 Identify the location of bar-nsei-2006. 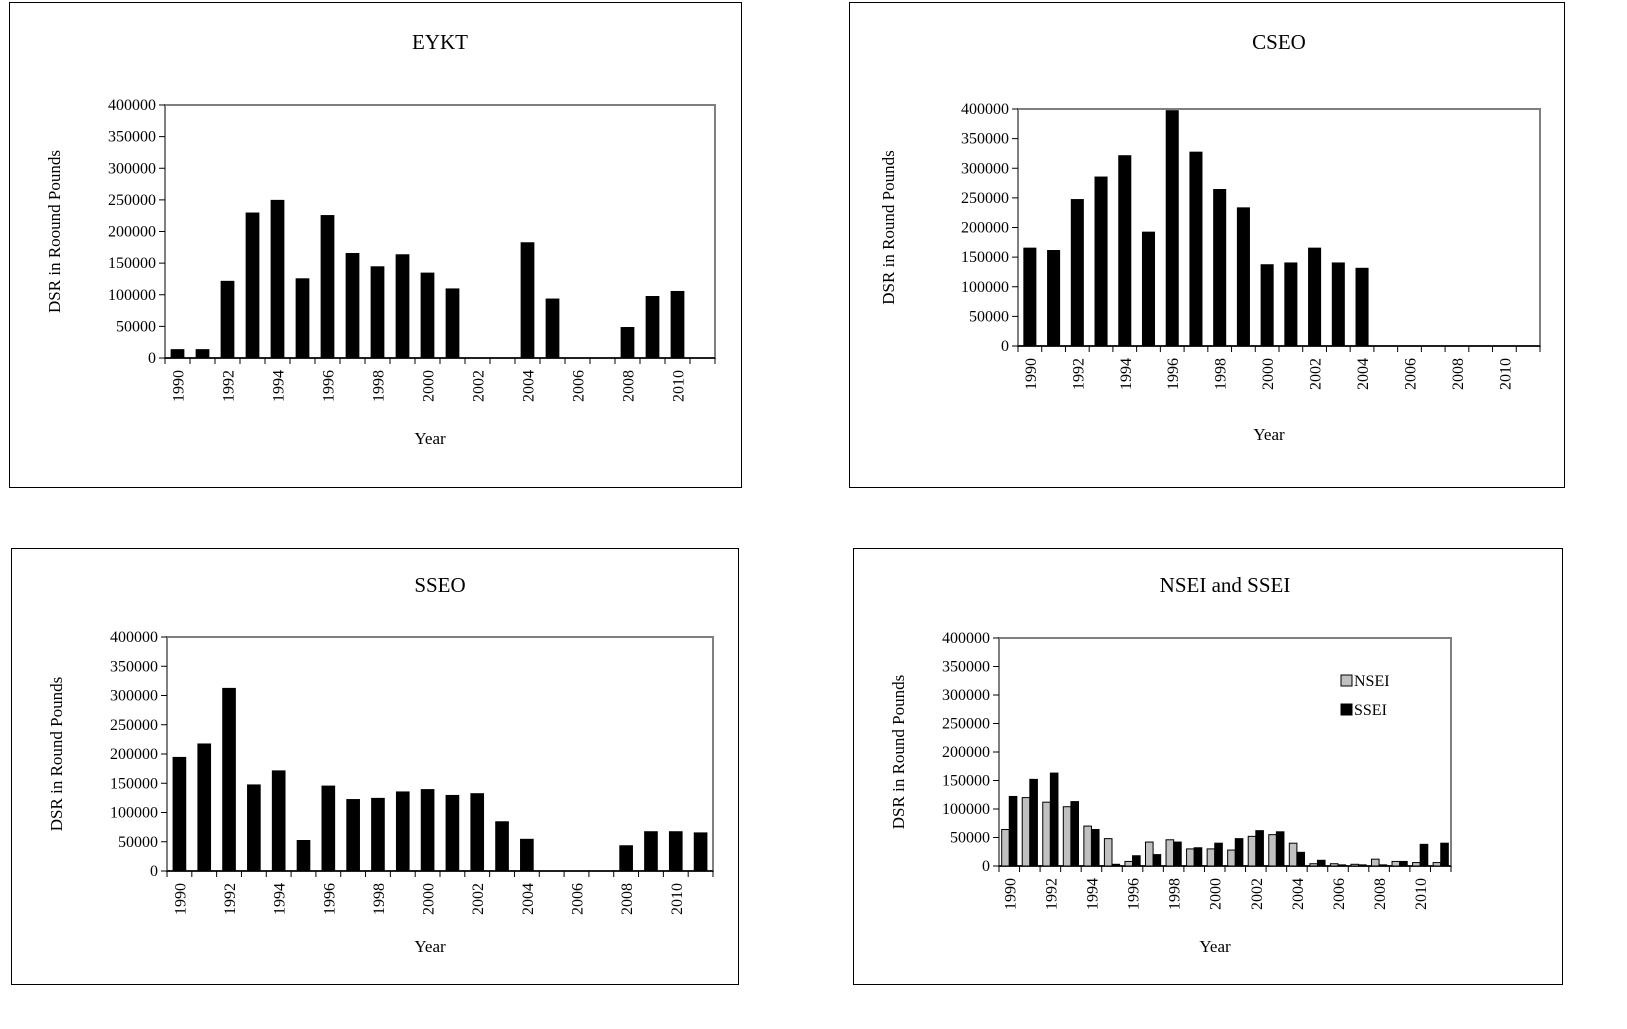
(1334, 865).